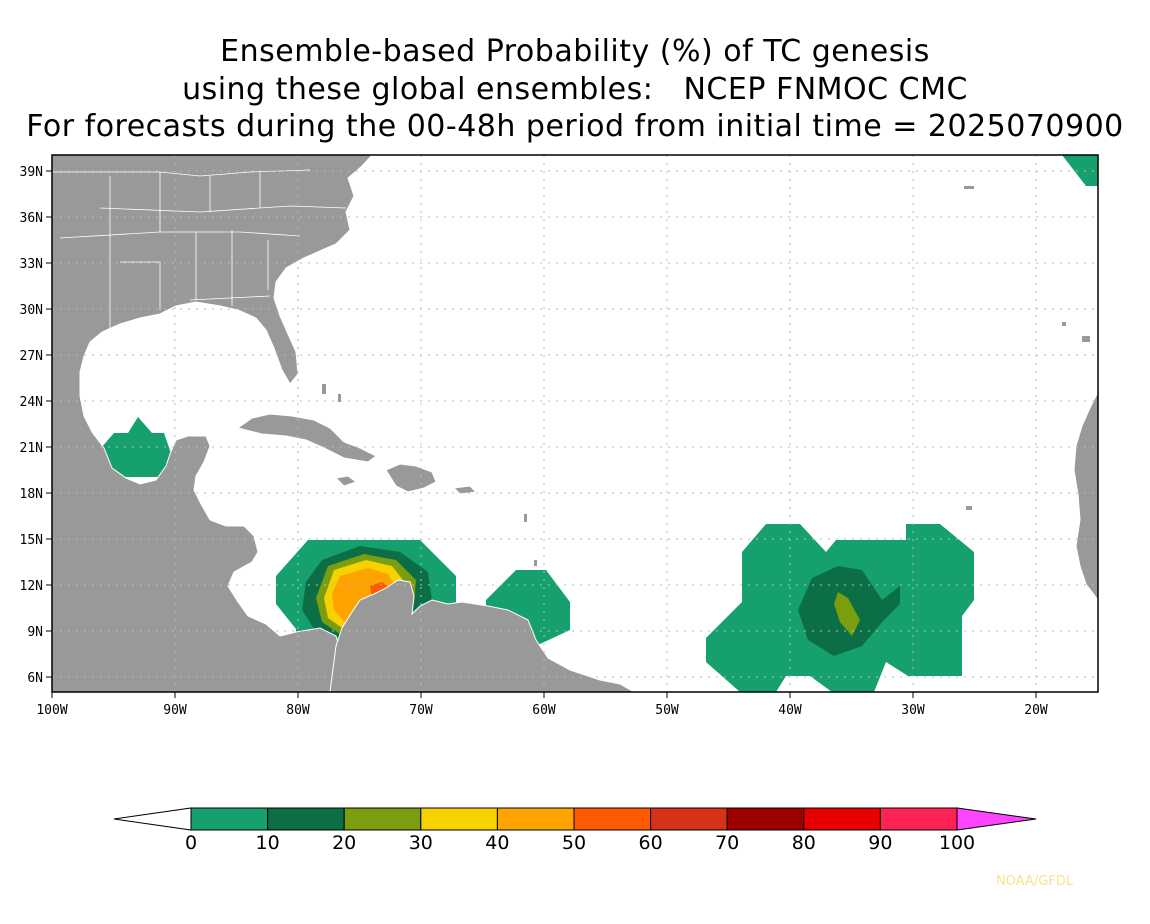  What do you see at coordinates (804, 843) in the screenshot?
I see `colorbar-label: 80` at bounding box center [804, 843].